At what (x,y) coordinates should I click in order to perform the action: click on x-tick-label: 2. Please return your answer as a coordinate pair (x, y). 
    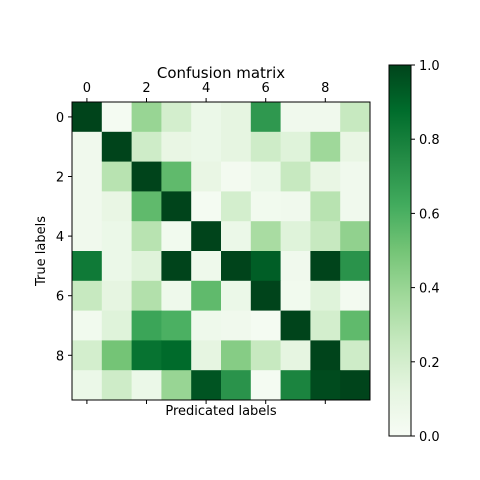
    Looking at the image, I should click on (146, 88).